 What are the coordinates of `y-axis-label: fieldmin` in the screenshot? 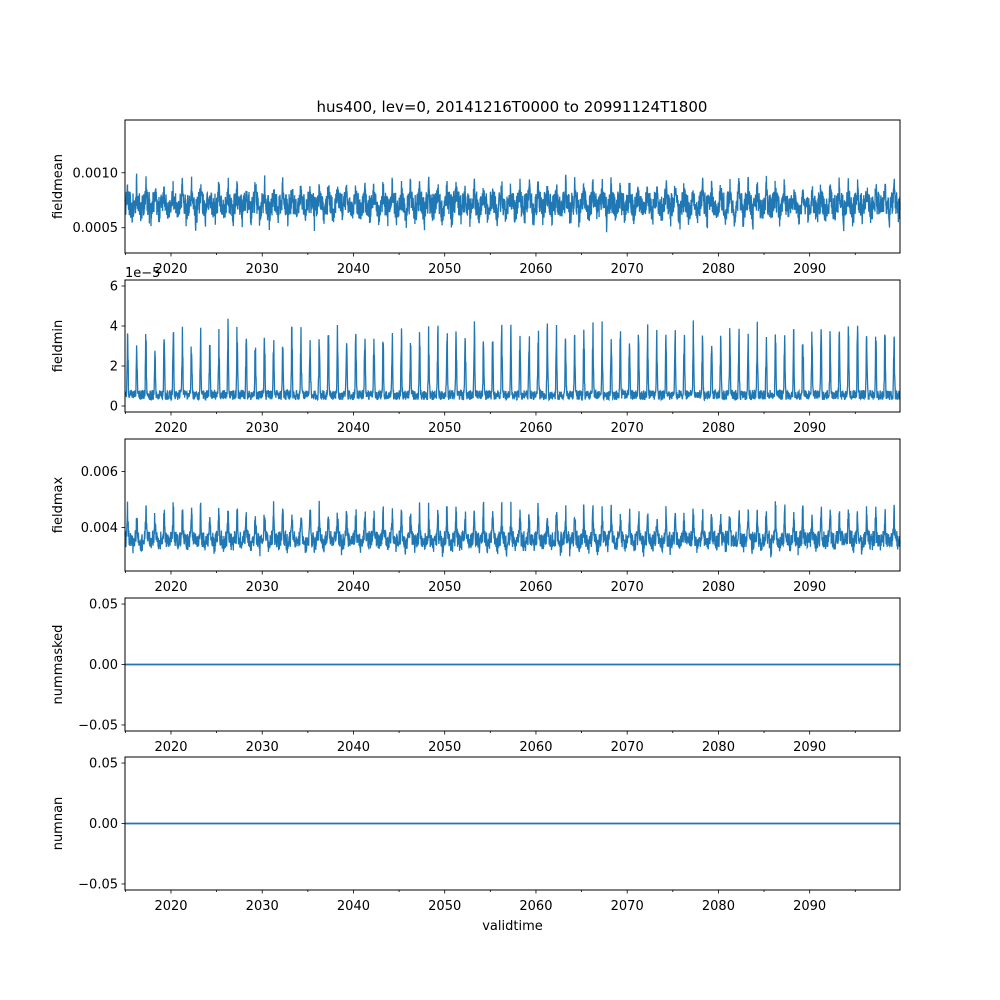 It's located at (58, 346).